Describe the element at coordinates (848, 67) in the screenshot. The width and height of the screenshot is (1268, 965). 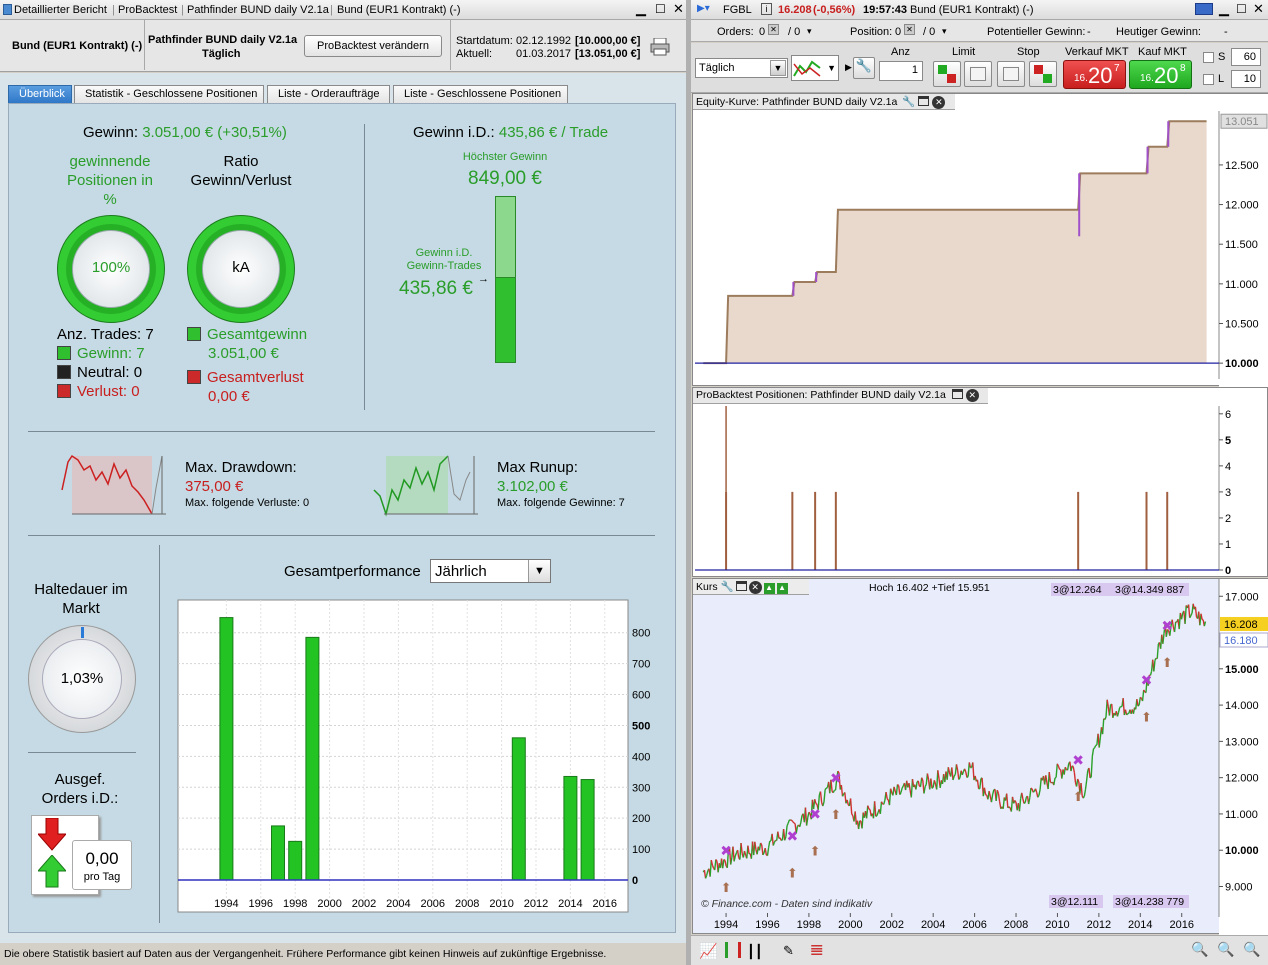
I see `expand-icon: ▶` at that location.